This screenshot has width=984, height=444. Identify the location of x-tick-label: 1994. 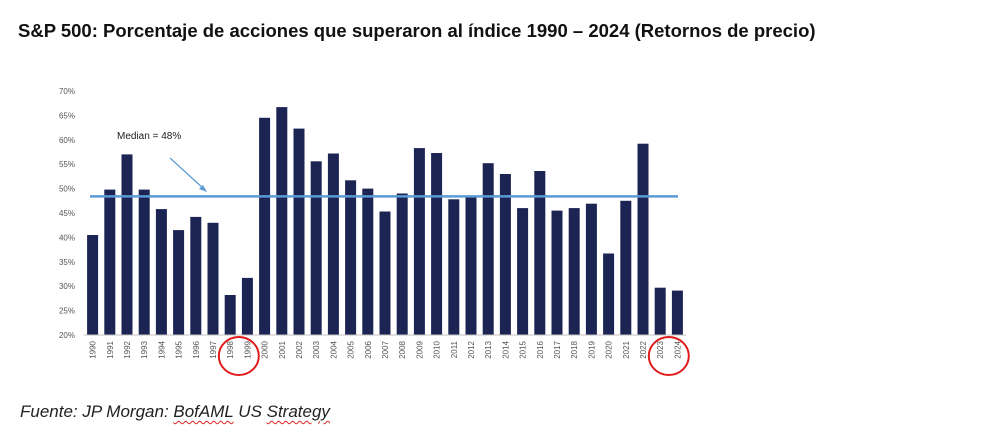
(161, 349).